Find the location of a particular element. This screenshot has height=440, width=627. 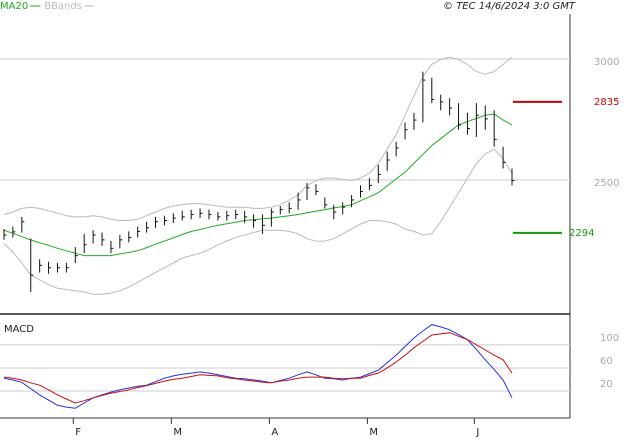

macd-tick-label: 20 is located at coordinates (606, 384).